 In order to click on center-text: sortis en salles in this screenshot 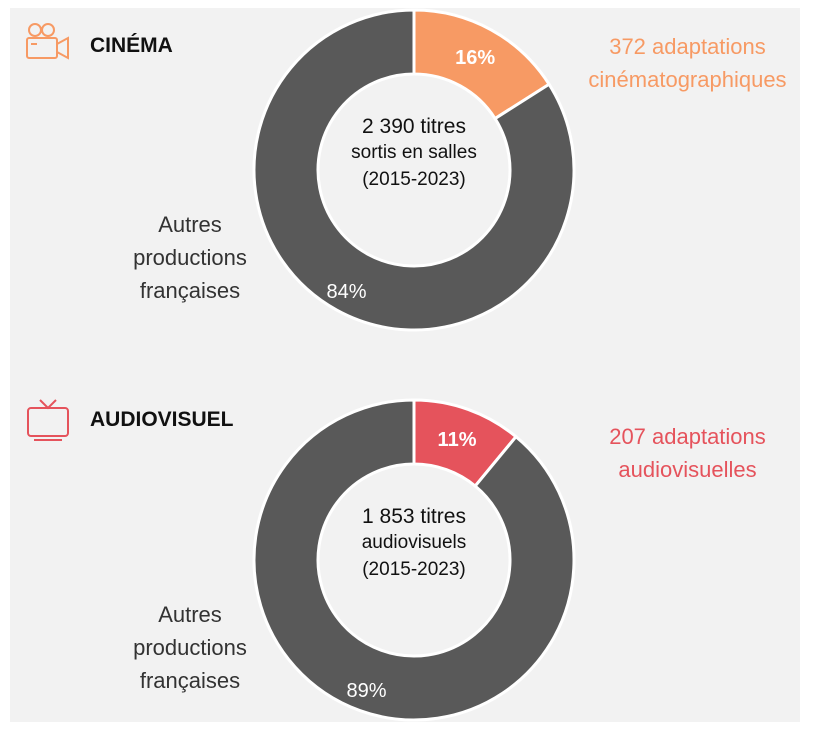, I will do `click(414, 152)`.